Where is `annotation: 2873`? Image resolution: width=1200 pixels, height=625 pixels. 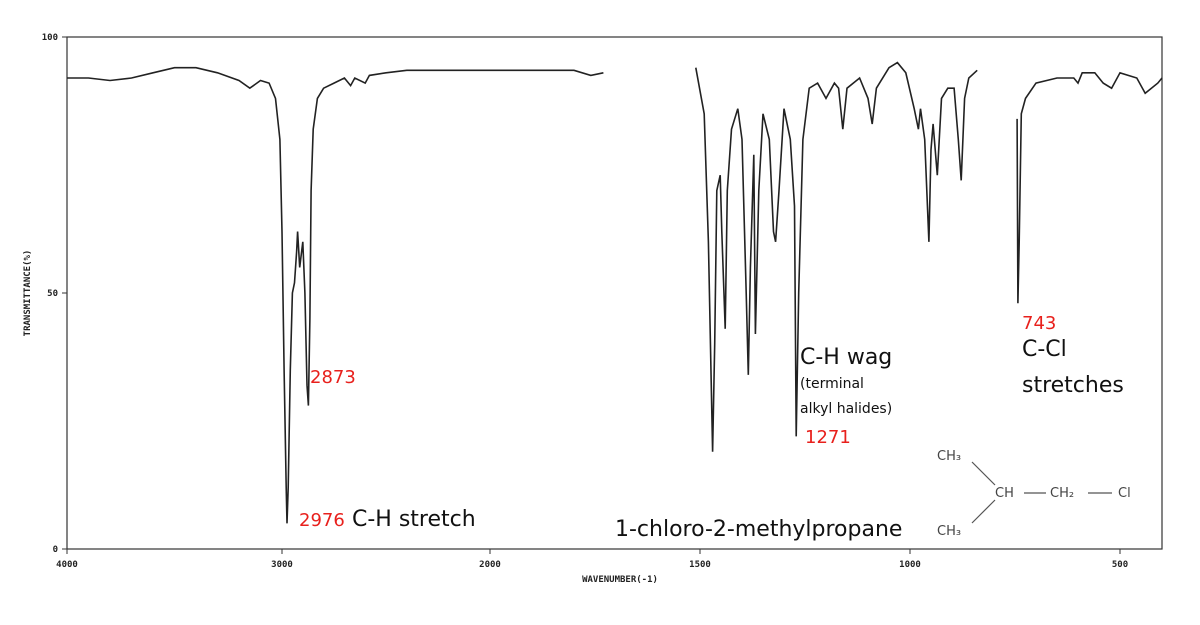 annotation: 2873 is located at coordinates (333, 377).